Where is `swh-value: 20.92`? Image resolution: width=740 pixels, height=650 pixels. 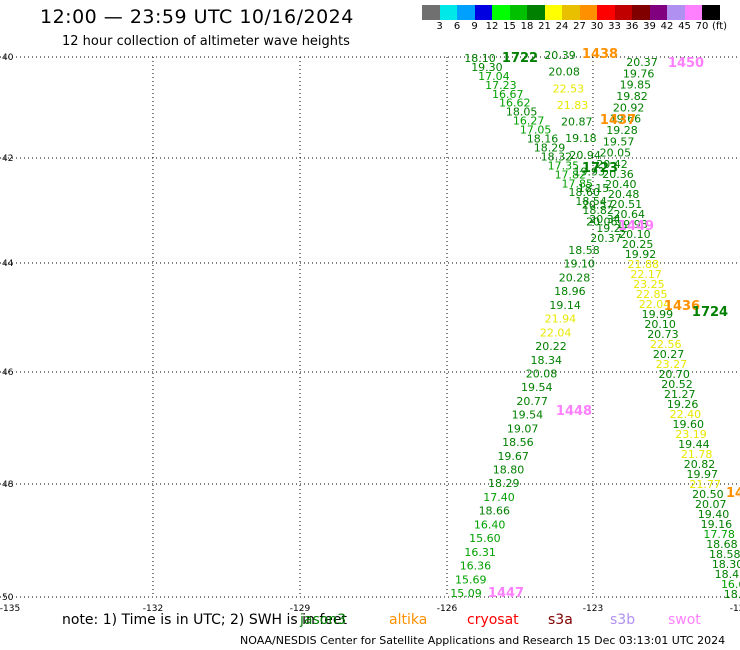 swh-value: 20.92 is located at coordinates (629, 107).